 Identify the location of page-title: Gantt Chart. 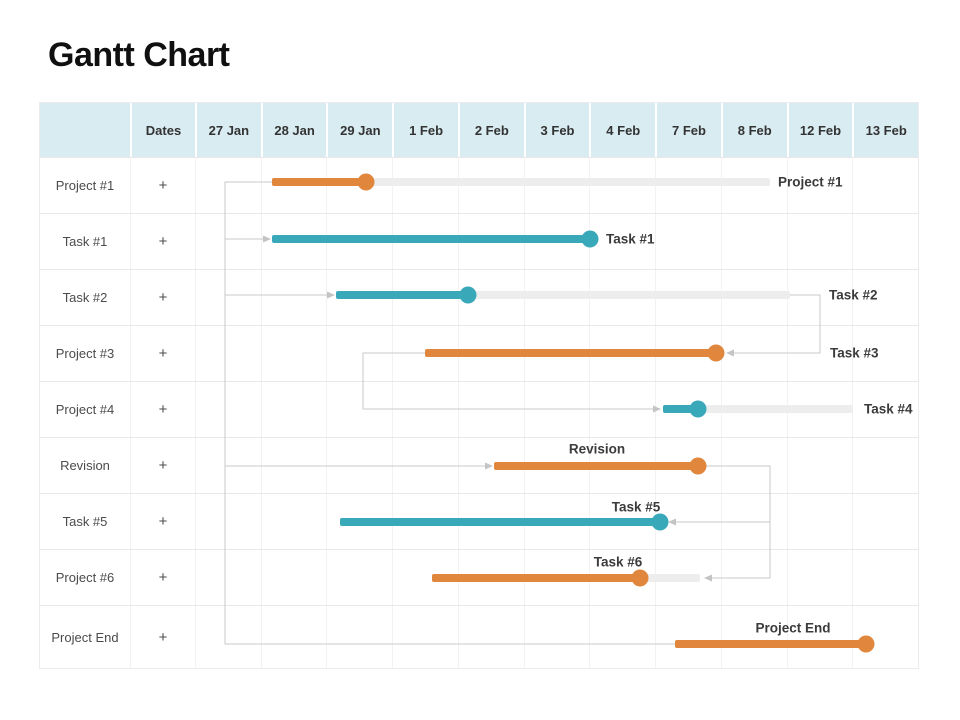
(139, 55).